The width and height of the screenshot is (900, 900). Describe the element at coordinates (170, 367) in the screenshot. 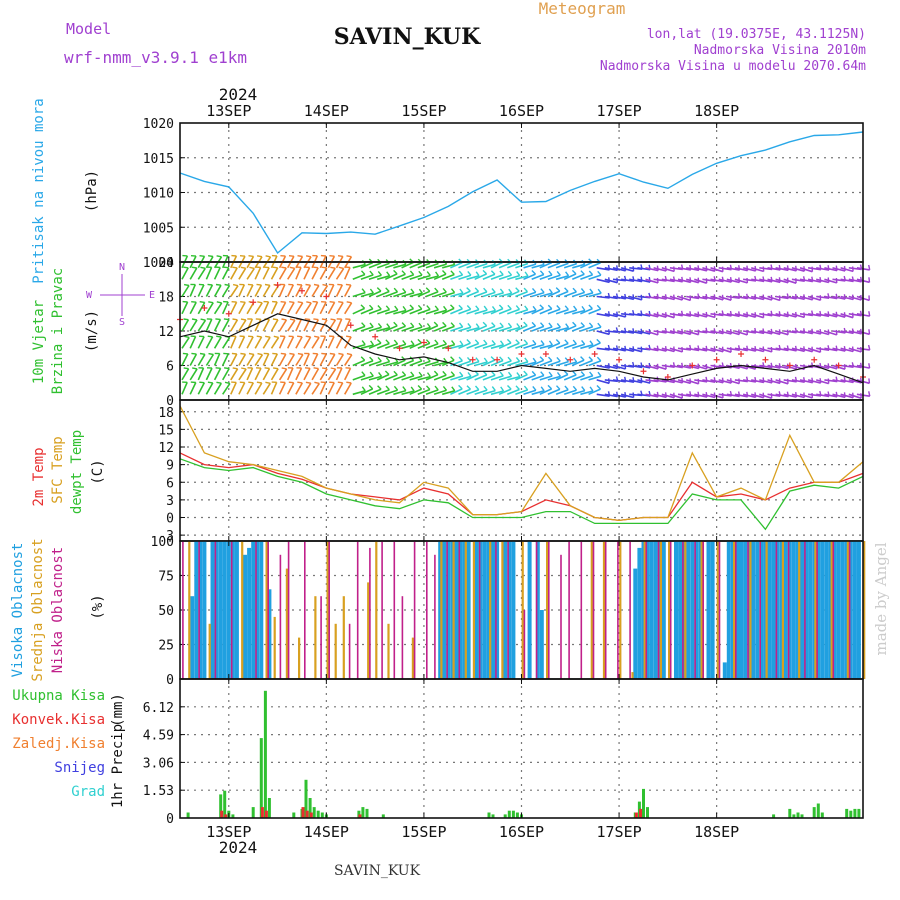

I see `wind-ytick-label: 6` at that location.